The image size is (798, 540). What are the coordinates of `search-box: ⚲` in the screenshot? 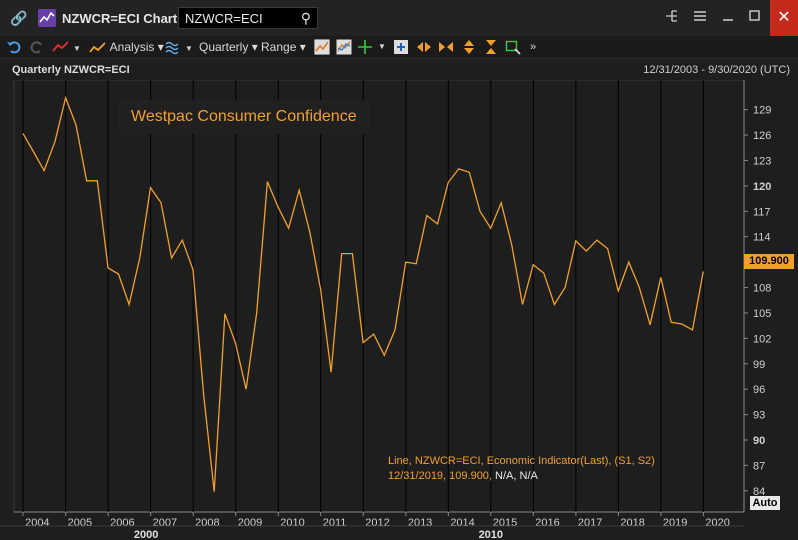 It's located at (248, 18).